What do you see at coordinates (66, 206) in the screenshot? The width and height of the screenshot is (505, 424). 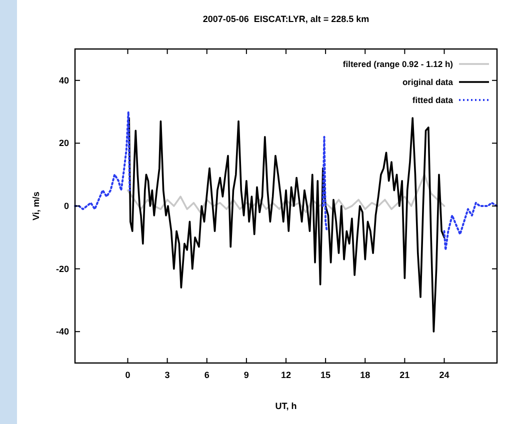 I see `y-tick-label: 0` at bounding box center [66, 206].